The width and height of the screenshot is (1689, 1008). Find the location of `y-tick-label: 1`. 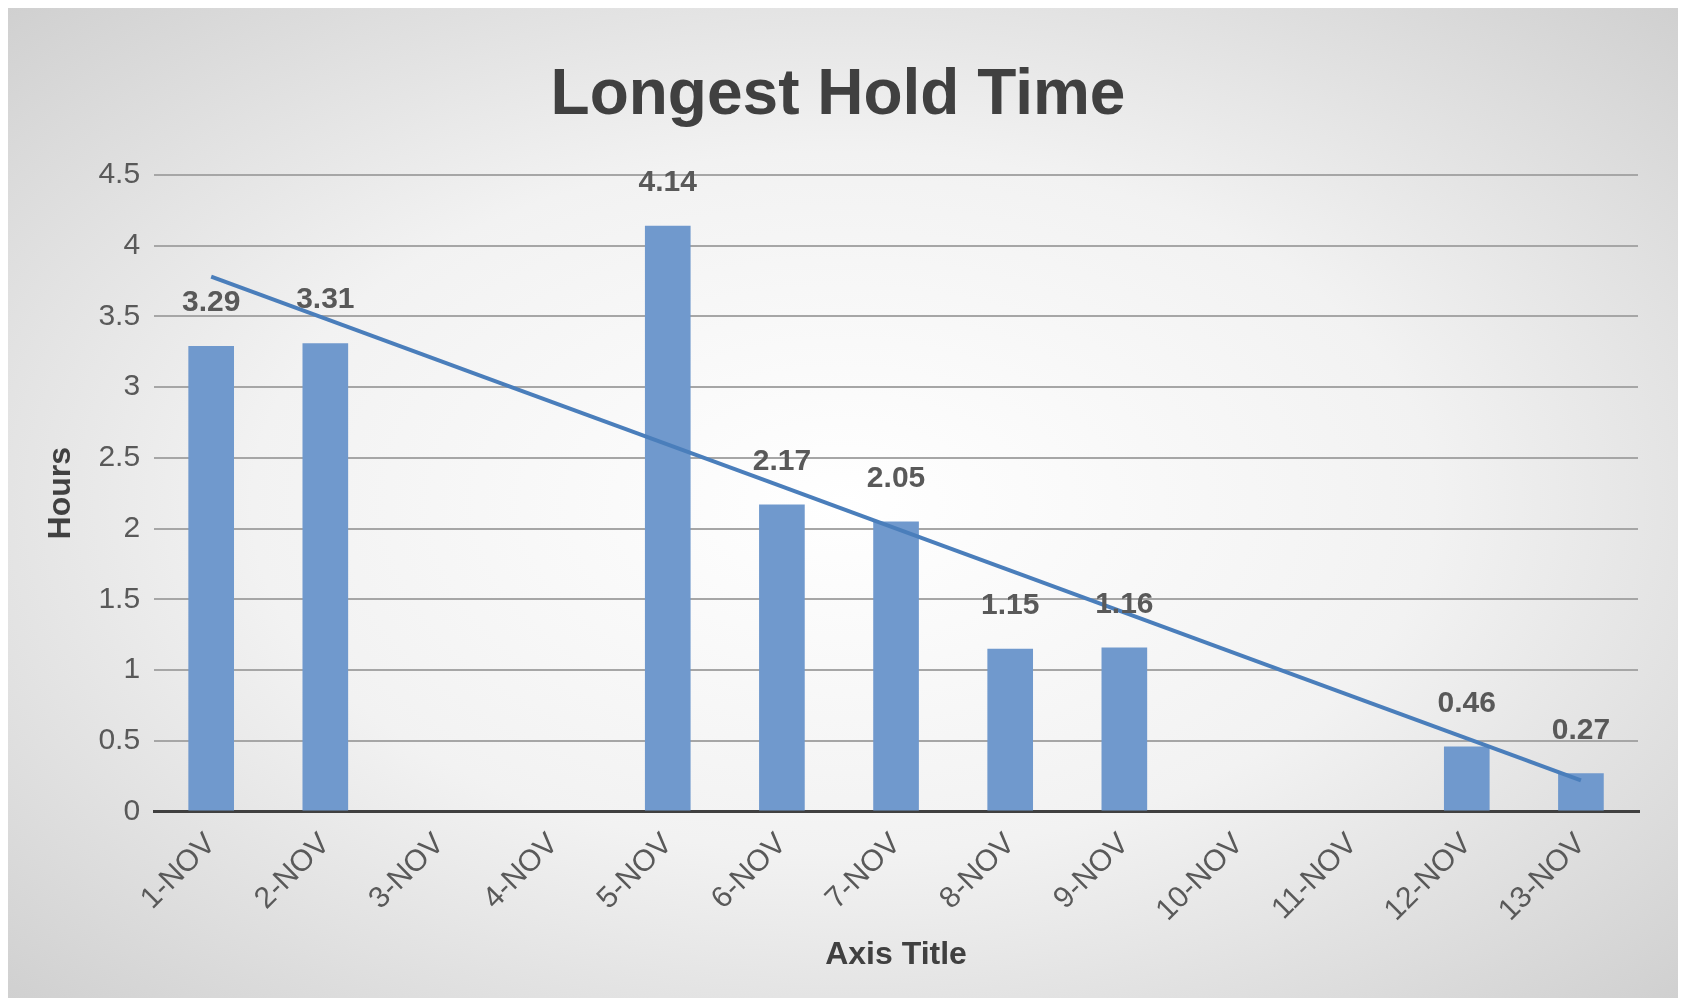

y-tick-label: 1 is located at coordinates (132, 668).